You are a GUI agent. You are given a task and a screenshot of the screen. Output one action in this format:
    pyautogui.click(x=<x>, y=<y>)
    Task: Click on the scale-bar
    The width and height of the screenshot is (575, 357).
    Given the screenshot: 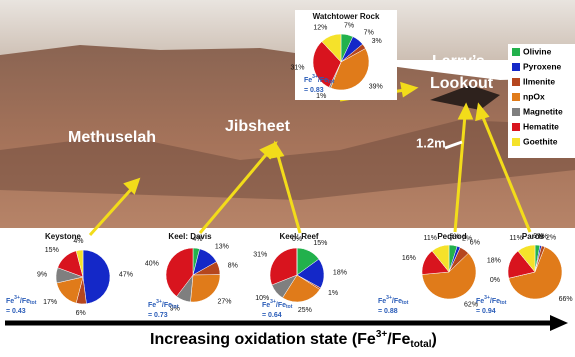 What is the action you would take?
    pyautogui.click(x=453, y=145)
    